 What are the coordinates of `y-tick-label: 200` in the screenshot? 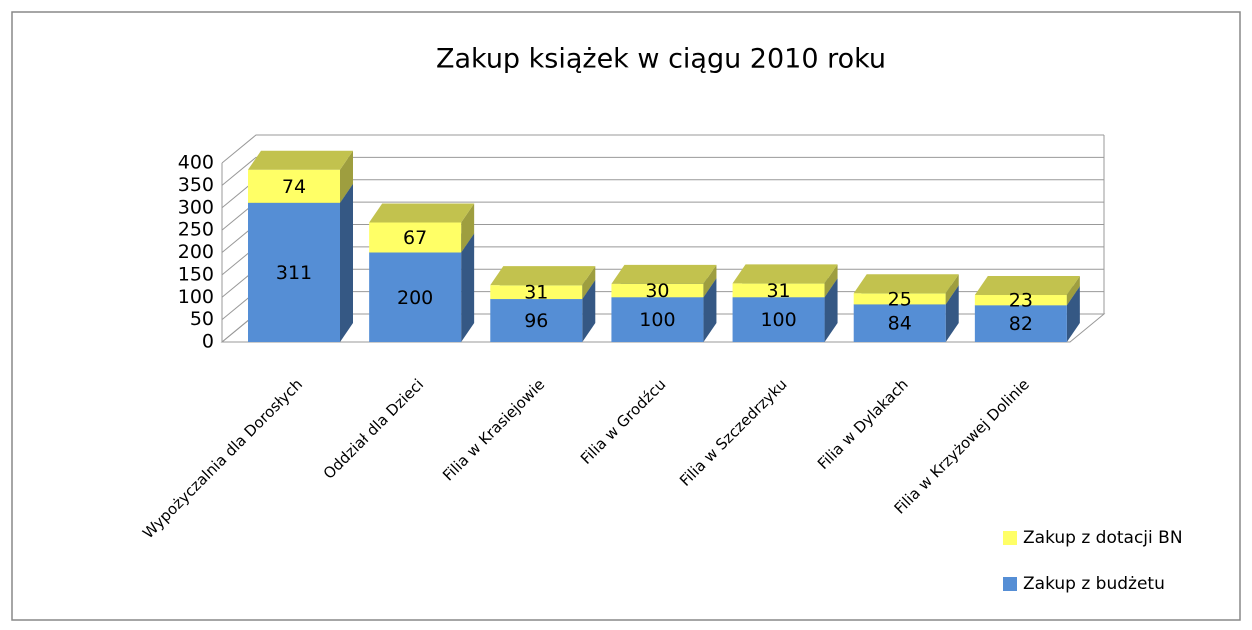 It's located at (196, 252).